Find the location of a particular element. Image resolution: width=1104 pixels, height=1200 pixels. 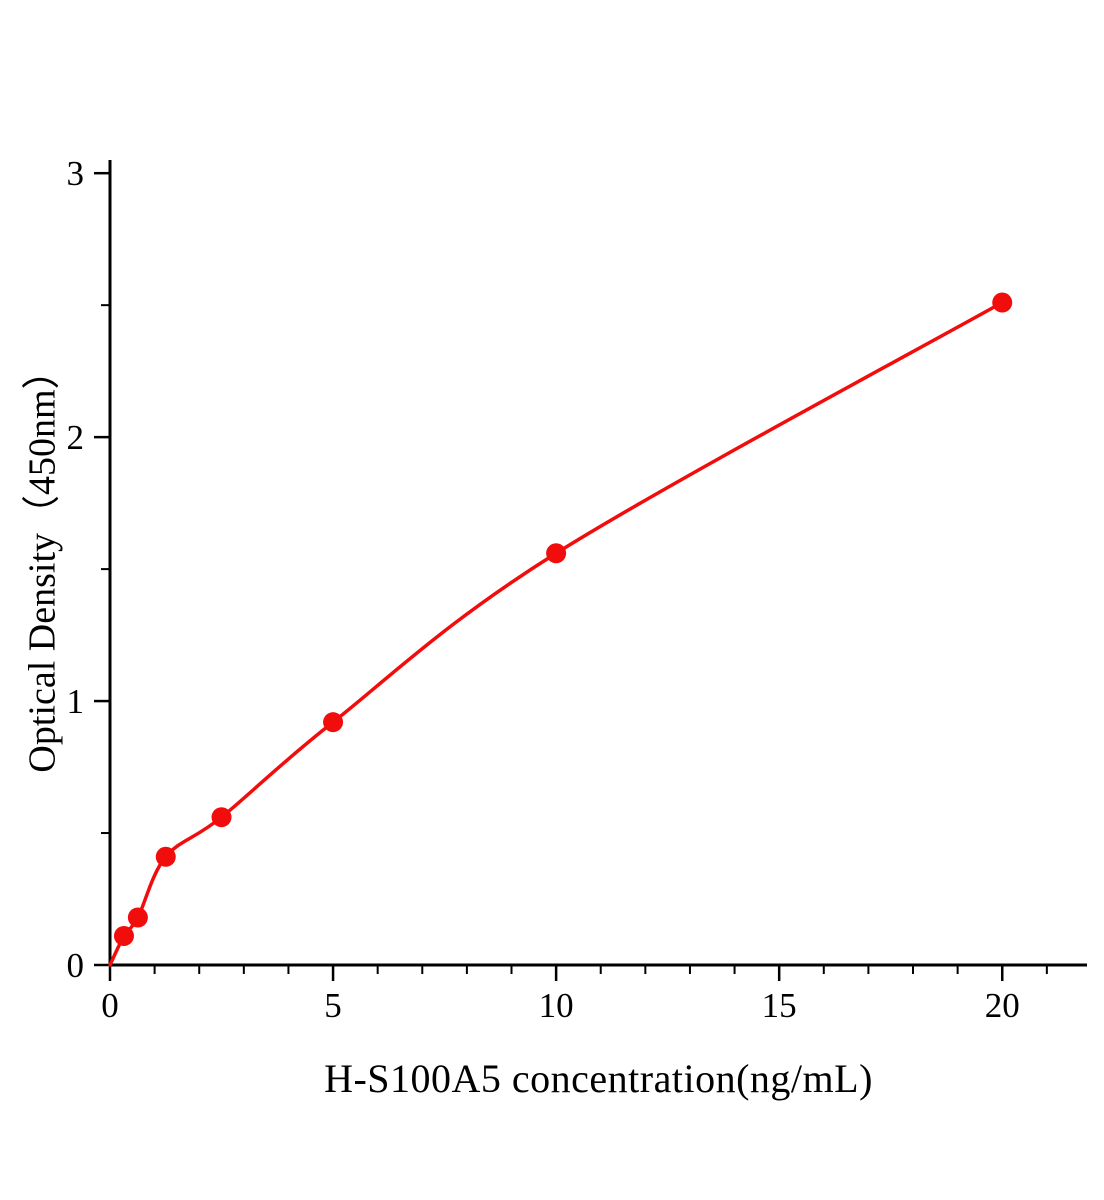

y-tick-label: 2 is located at coordinates (76, 437).